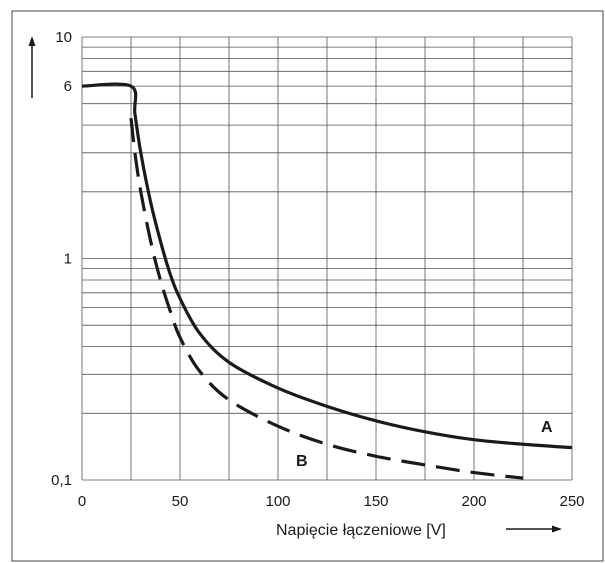 This screenshot has width=605, height=563. I want to click on x-tick-label: 50, so click(180, 501).